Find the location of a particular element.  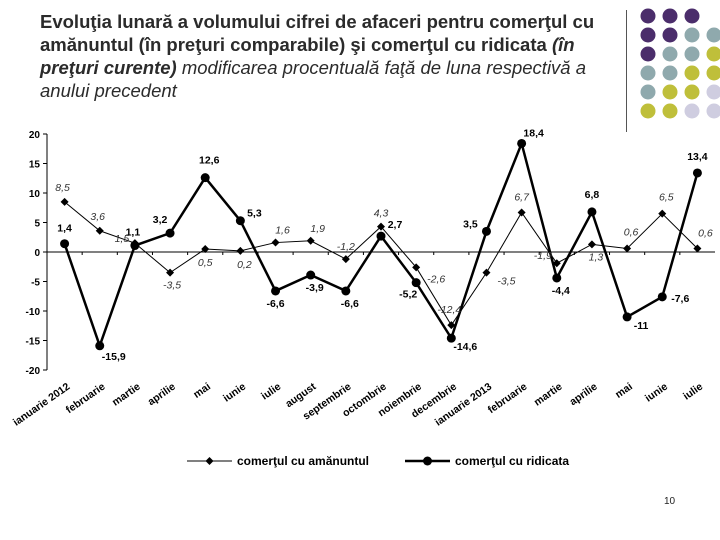

wholesale-data-label: -7,6 is located at coordinates (680, 299).